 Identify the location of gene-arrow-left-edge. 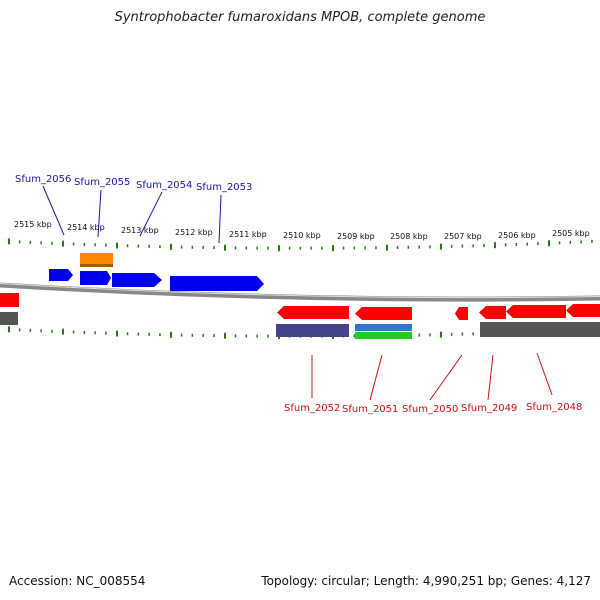
(9, 300).